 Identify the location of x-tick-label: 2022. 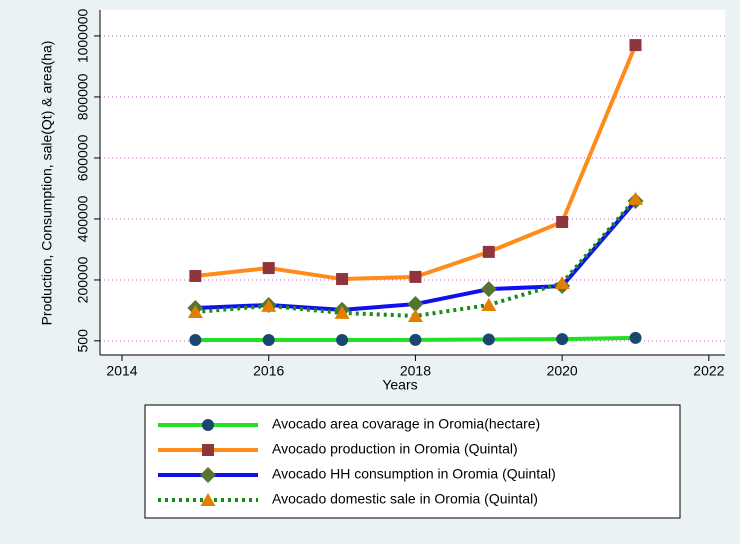
(708, 371).